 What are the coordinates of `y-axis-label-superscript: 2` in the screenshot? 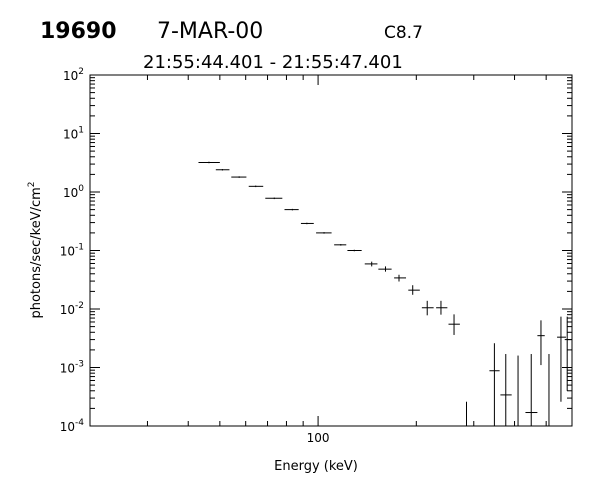 It's located at (32, 184).